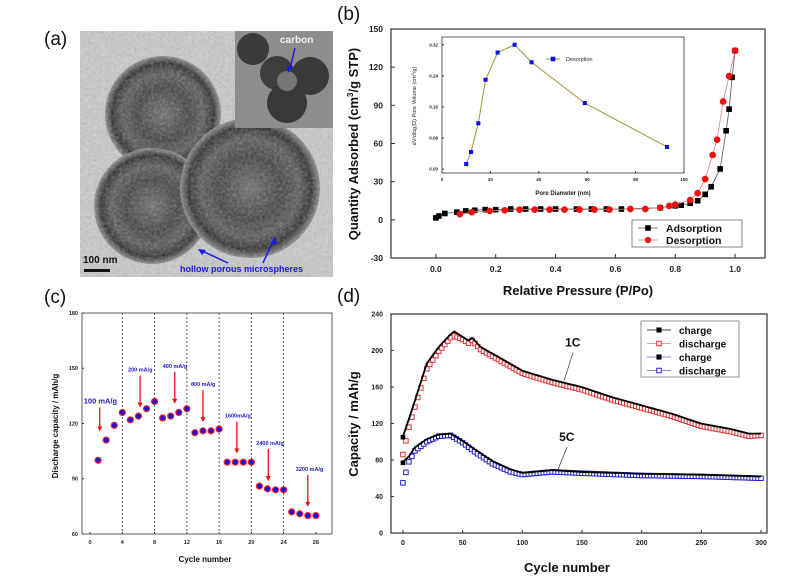 This screenshot has width=800, height=588. What do you see at coordinates (433, 44) in the screenshot?
I see `inset-ytick-label: 0.32` at bounding box center [433, 44].